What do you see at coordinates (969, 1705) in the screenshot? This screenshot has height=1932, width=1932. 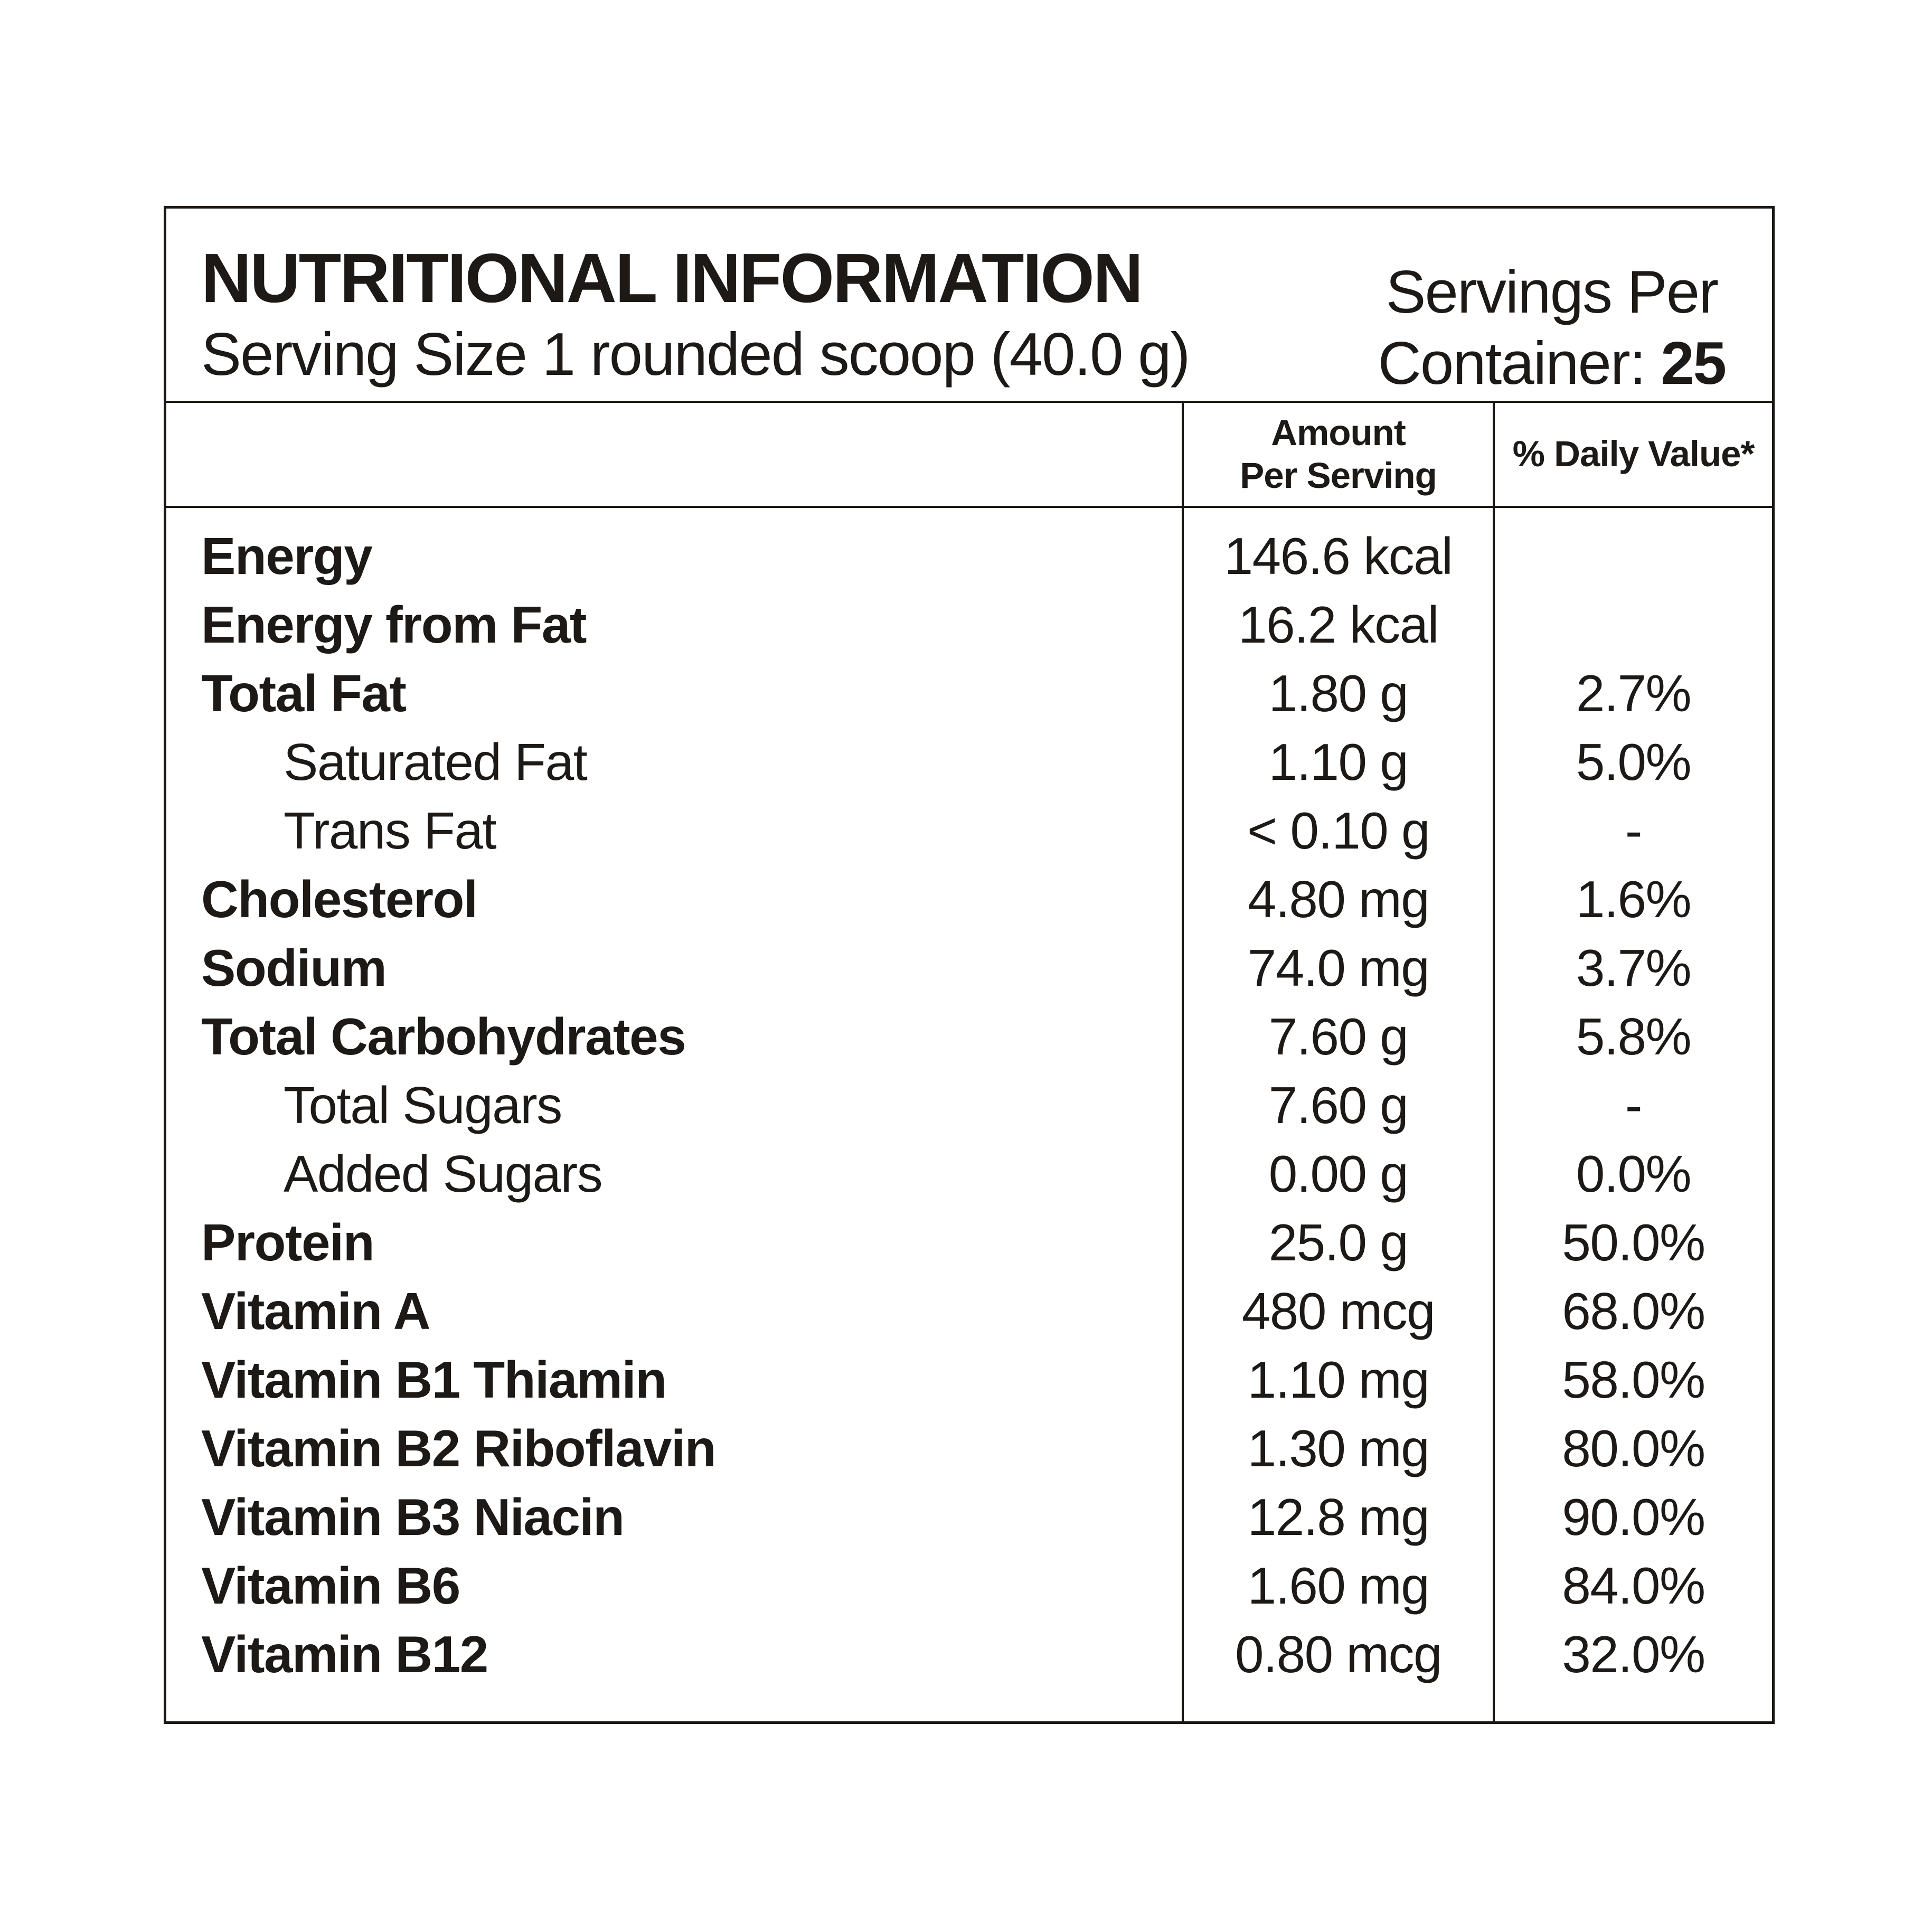 I see `table-filler-row` at bounding box center [969, 1705].